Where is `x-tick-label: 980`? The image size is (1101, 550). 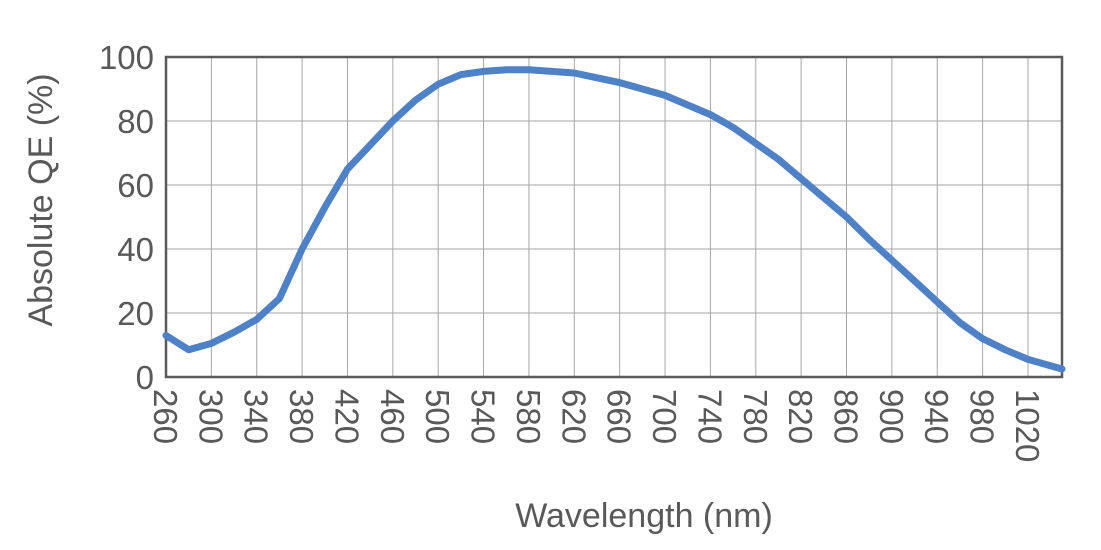
x-tick-label: 980 is located at coordinates (982, 416).